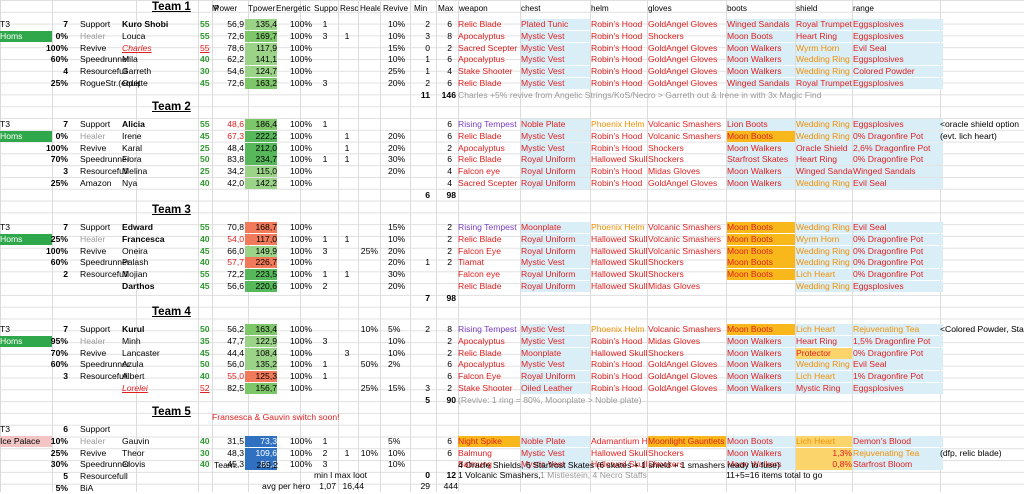  What do you see at coordinates (226, 465) in the screenshot?
I see `team-label: Team:` at bounding box center [226, 465].